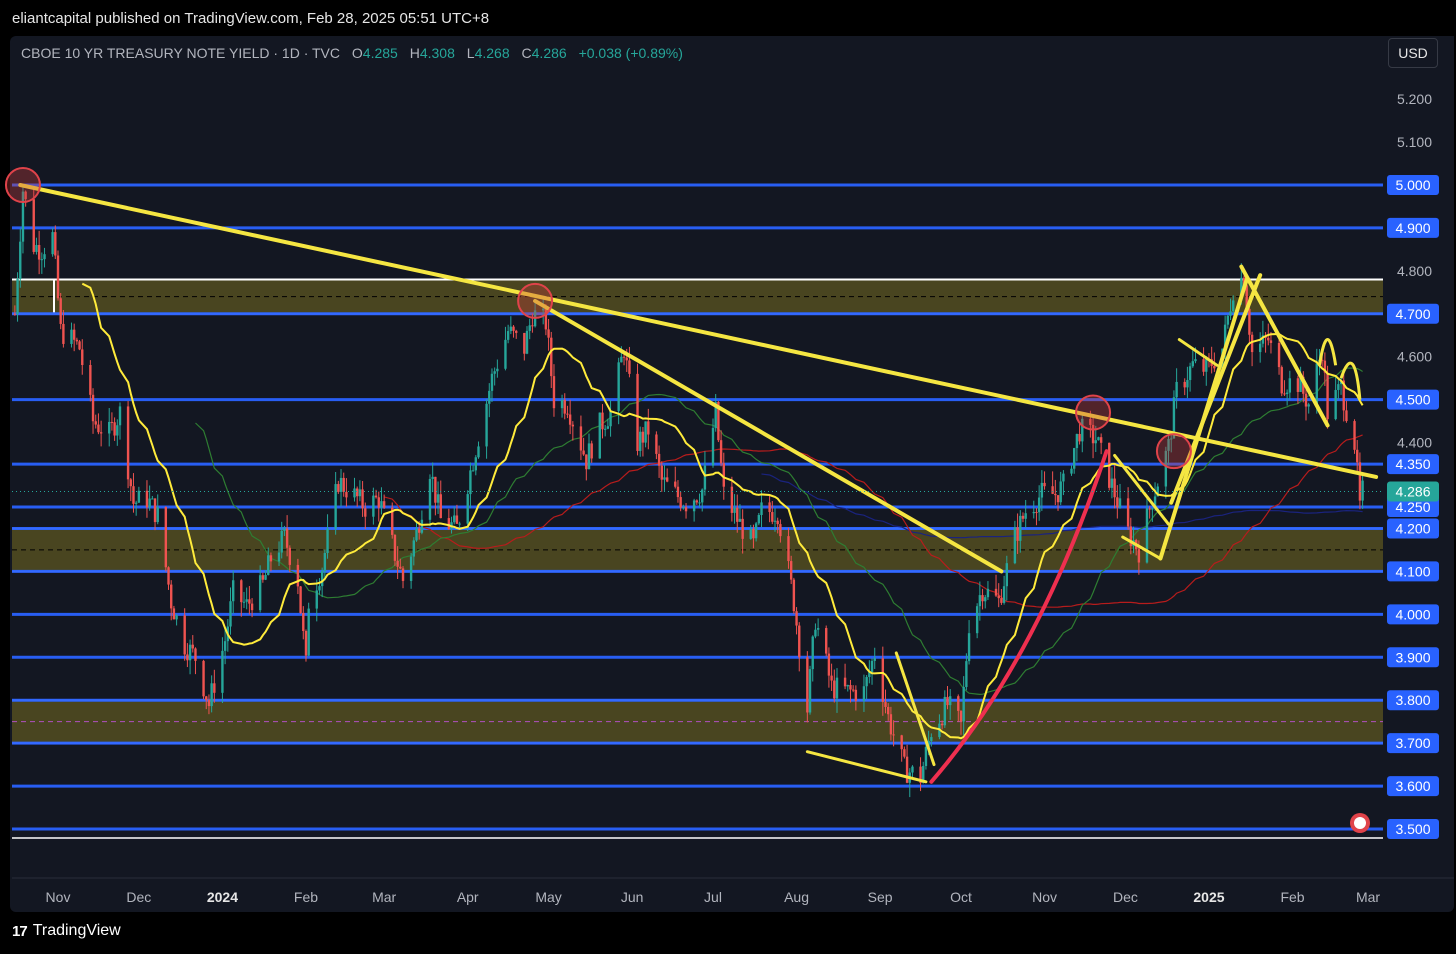  I want to click on footer-brand: 17 TradingView, so click(66, 931).